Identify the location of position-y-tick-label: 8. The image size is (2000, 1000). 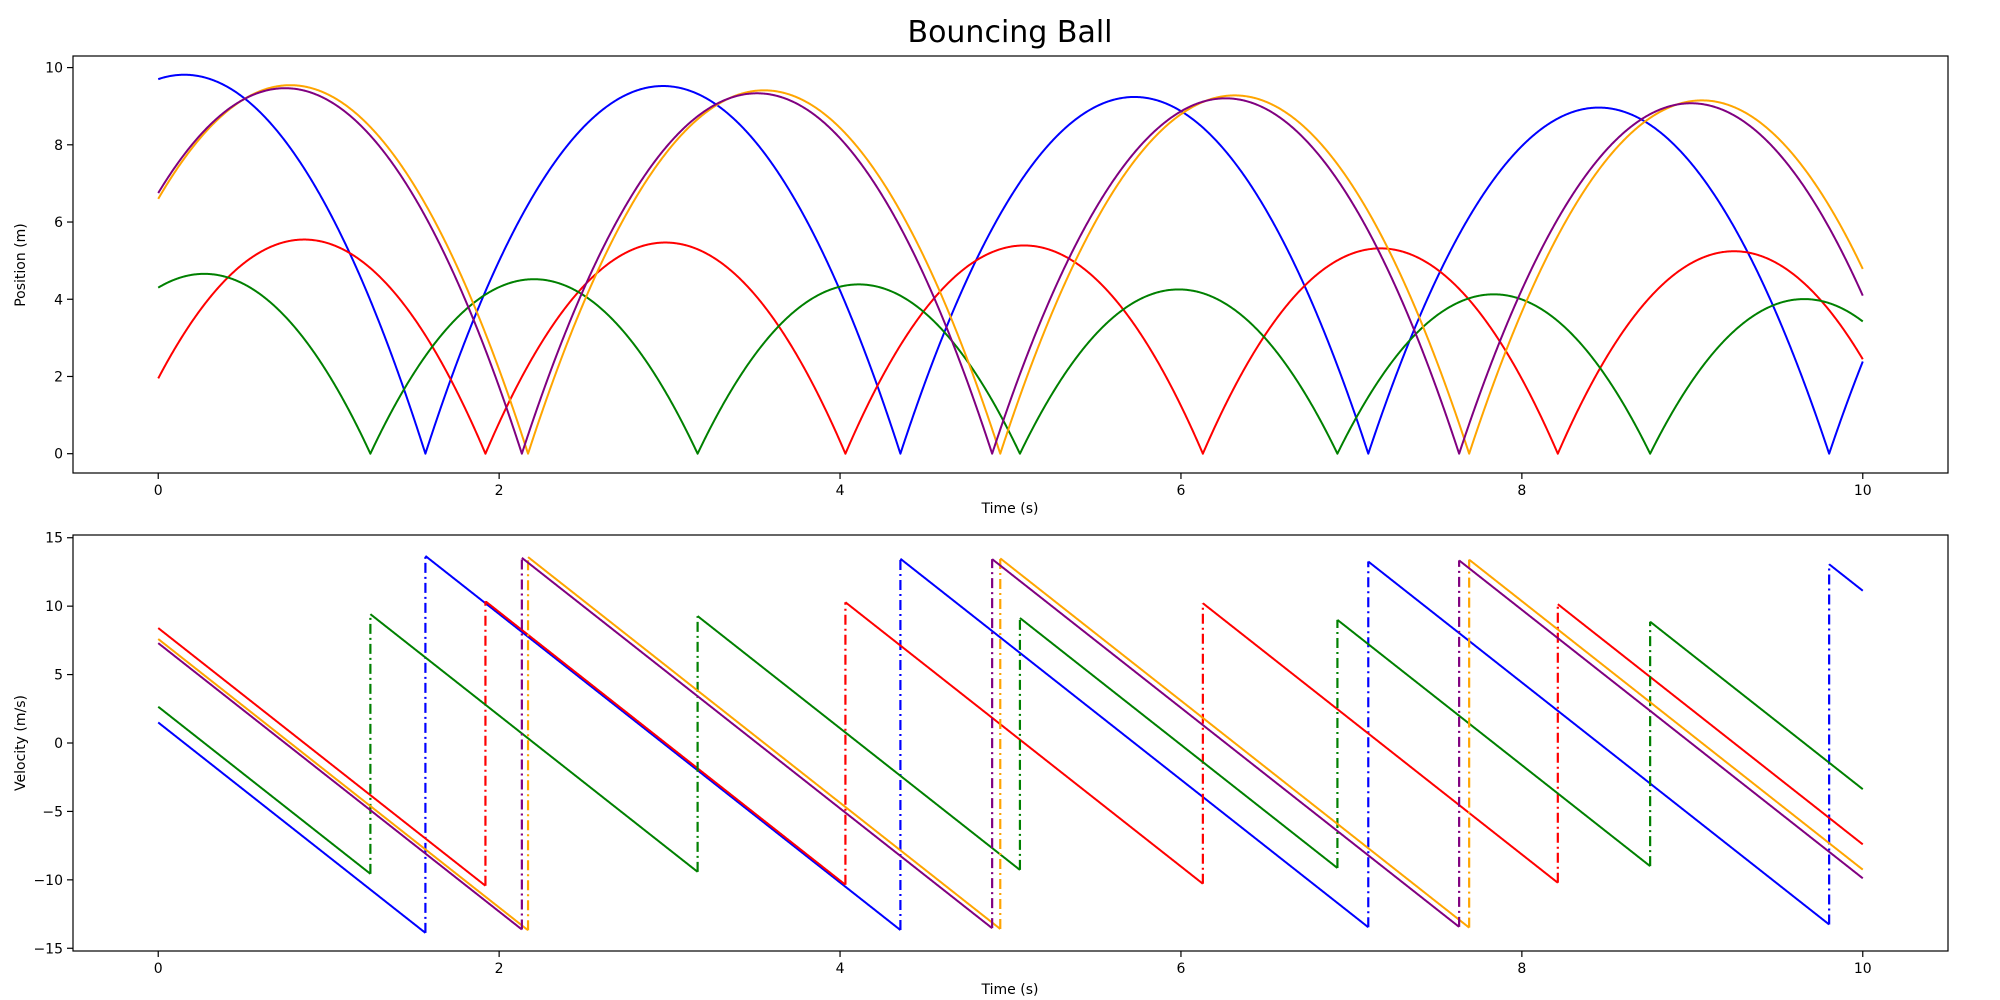
(58, 146).